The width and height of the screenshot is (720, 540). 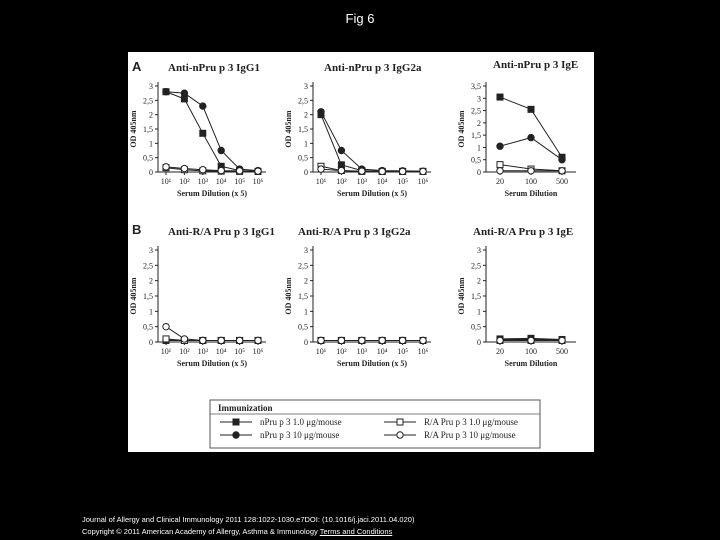 I want to click on legend-label: R/A Pru p 3 10 μg/mouse, so click(x=470, y=435).